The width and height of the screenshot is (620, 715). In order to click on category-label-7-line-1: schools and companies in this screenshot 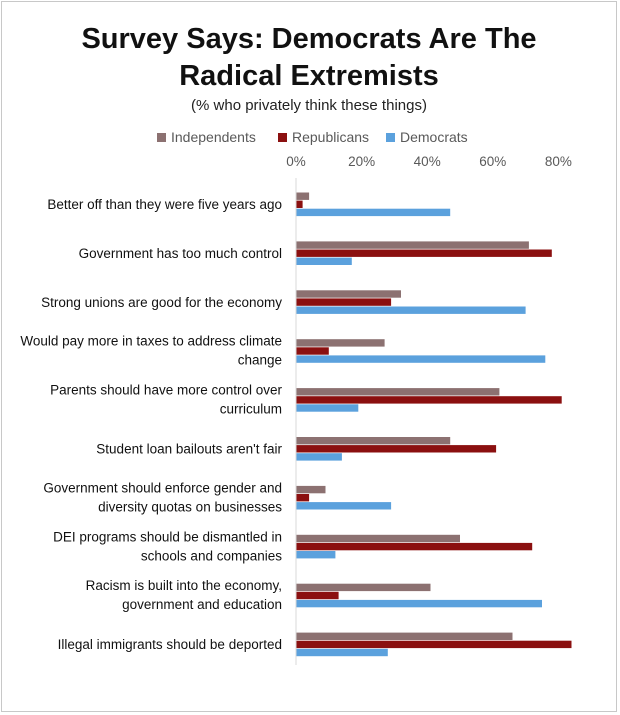, I will do `click(211, 555)`.